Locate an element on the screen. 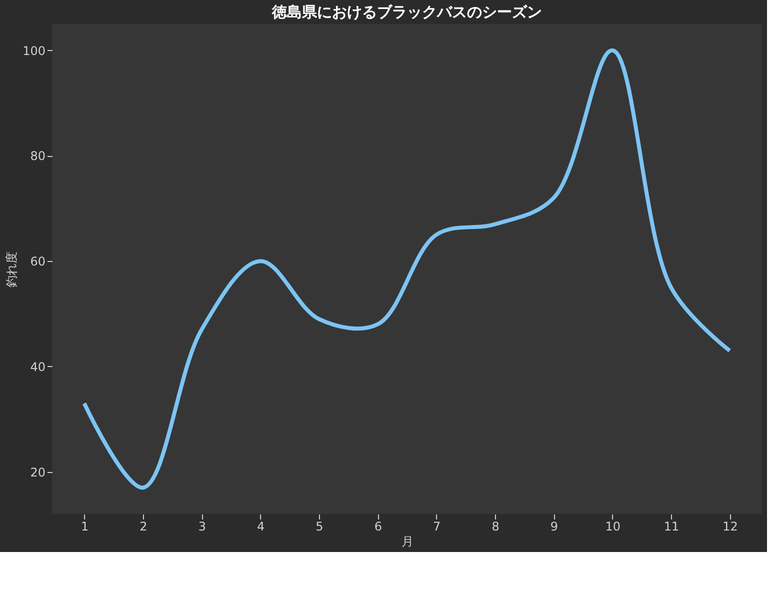 This screenshot has height=590, width=784. x-tick-label: 10 is located at coordinates (613, 527).